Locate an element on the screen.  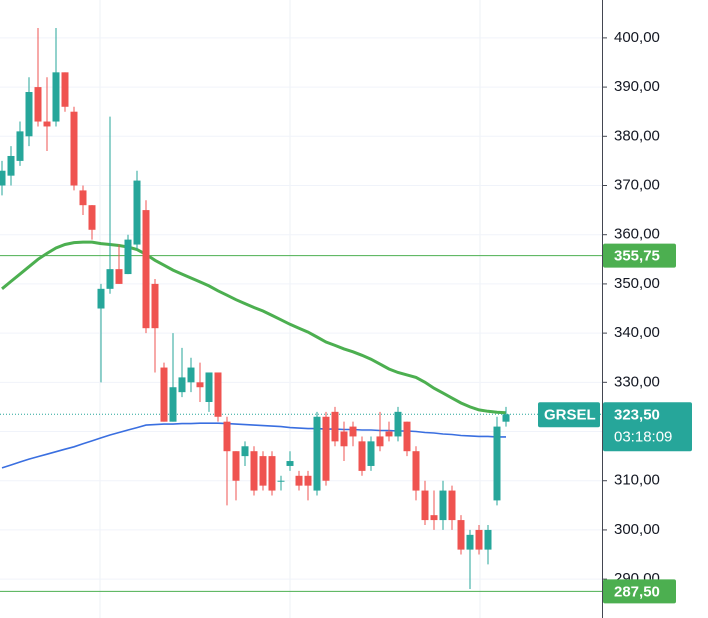
symbol-box is located at coordinates (569, 415).